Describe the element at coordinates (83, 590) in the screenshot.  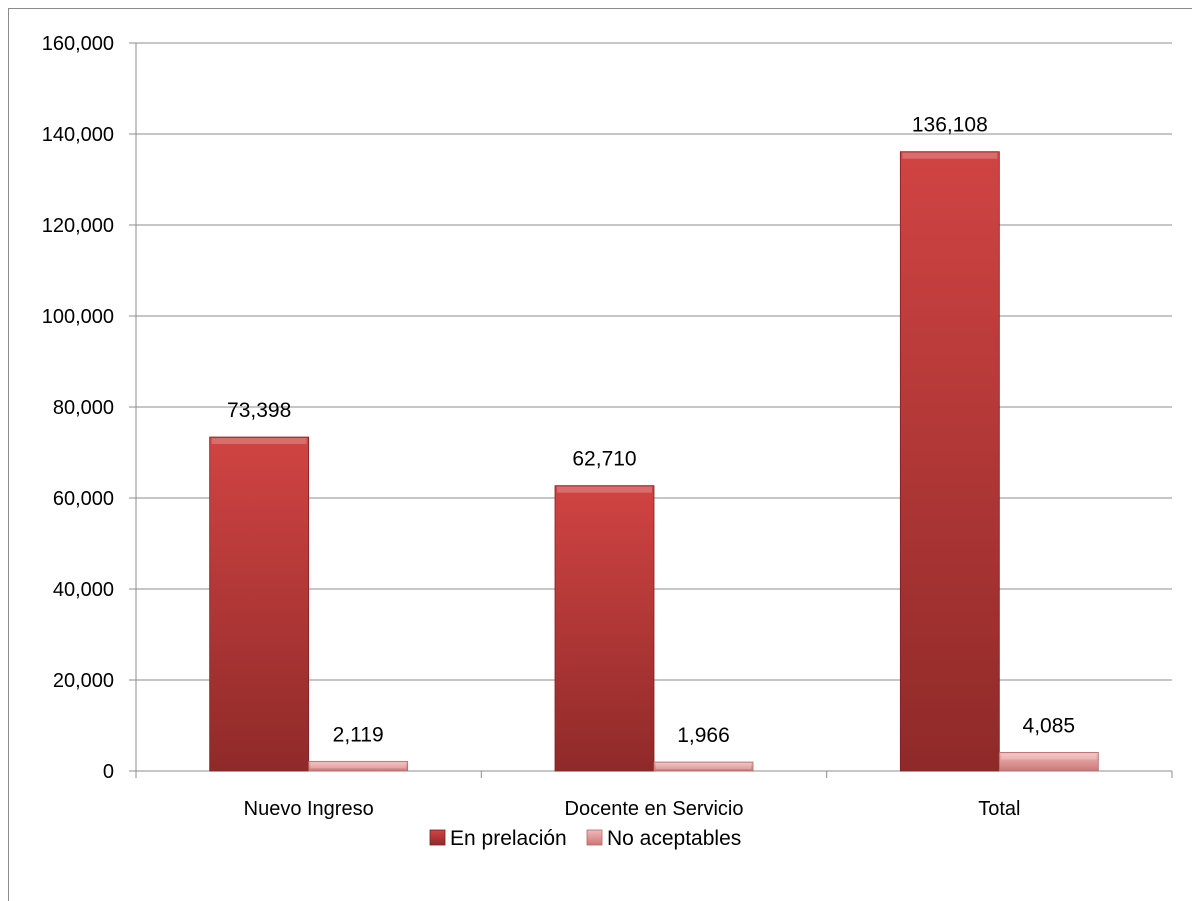
I see `y-tick-label: 40,000` at that location.